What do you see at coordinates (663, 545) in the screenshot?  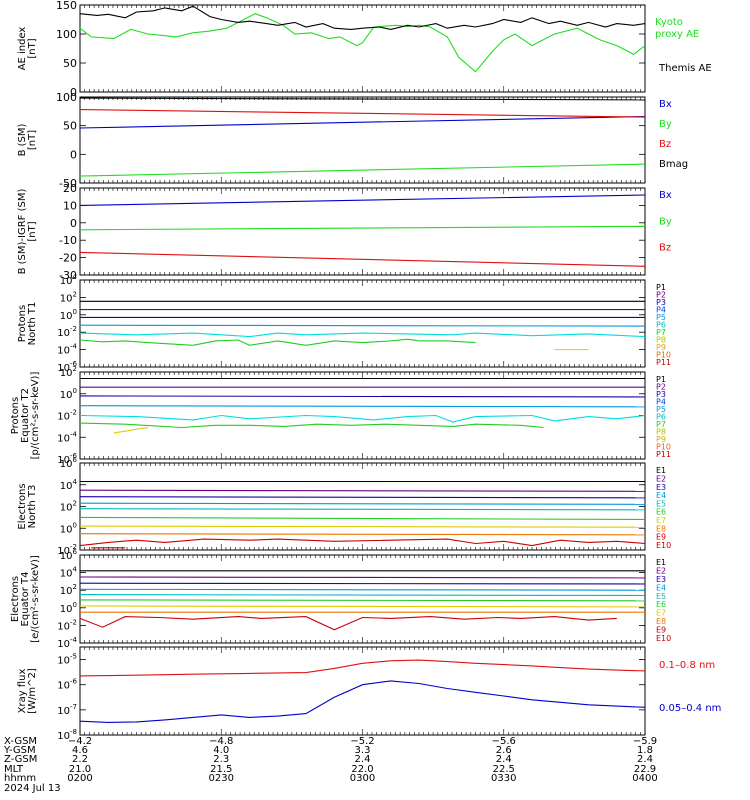 I see `legend-entry: E10` at bounding box center [663, 545].